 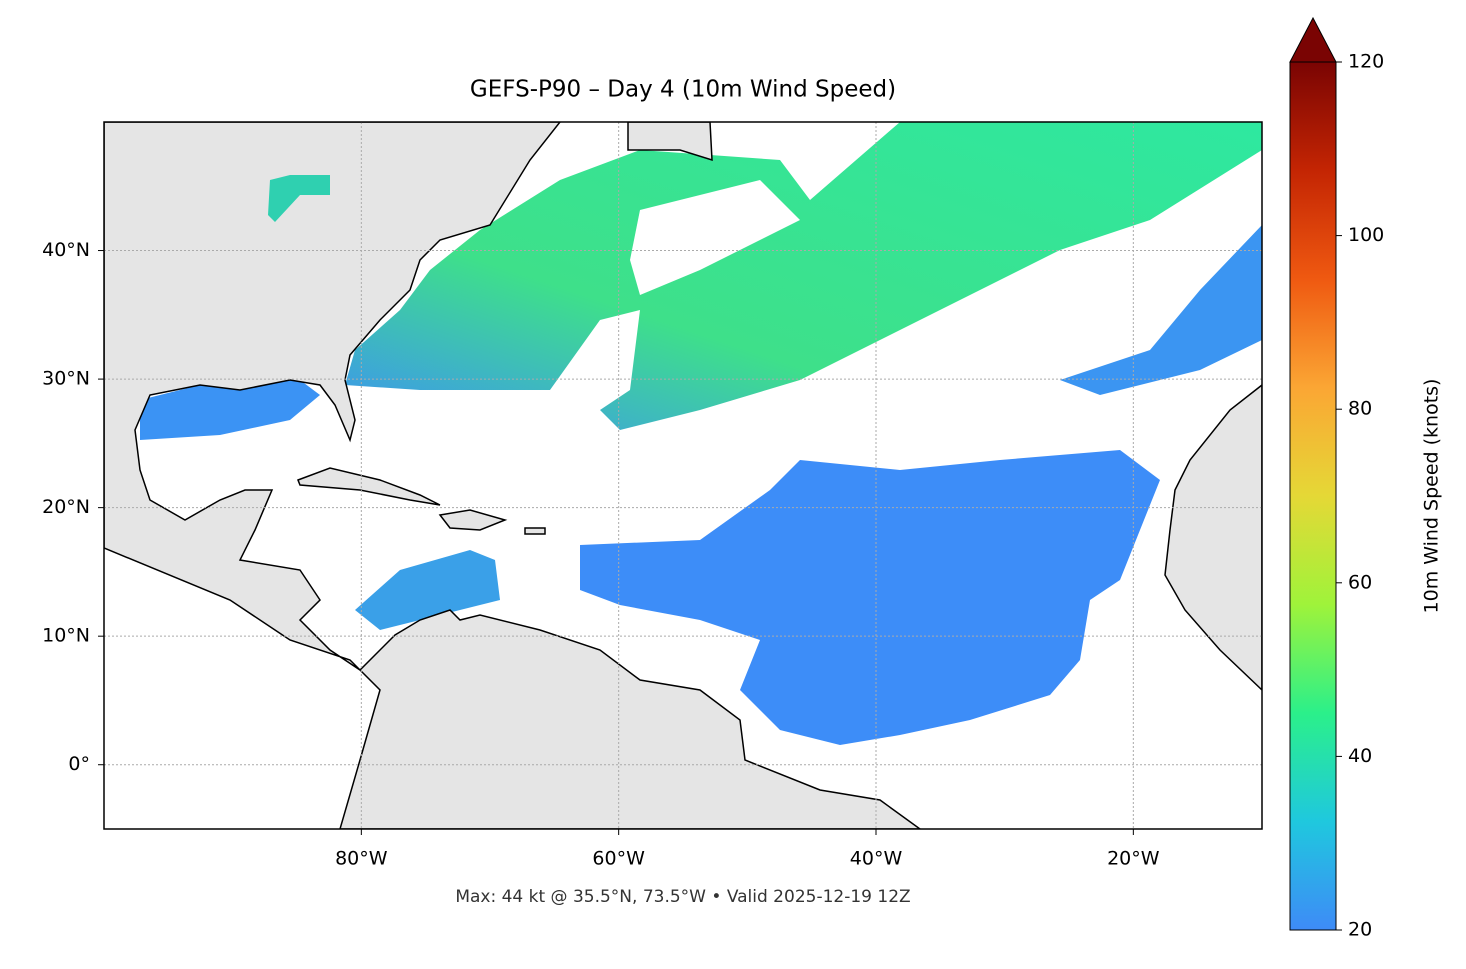 What do you see at coordinates (1360, 756) in the screenshot?
I see `colorbar-tick-label: 40` at bounding box center [1360, 756].